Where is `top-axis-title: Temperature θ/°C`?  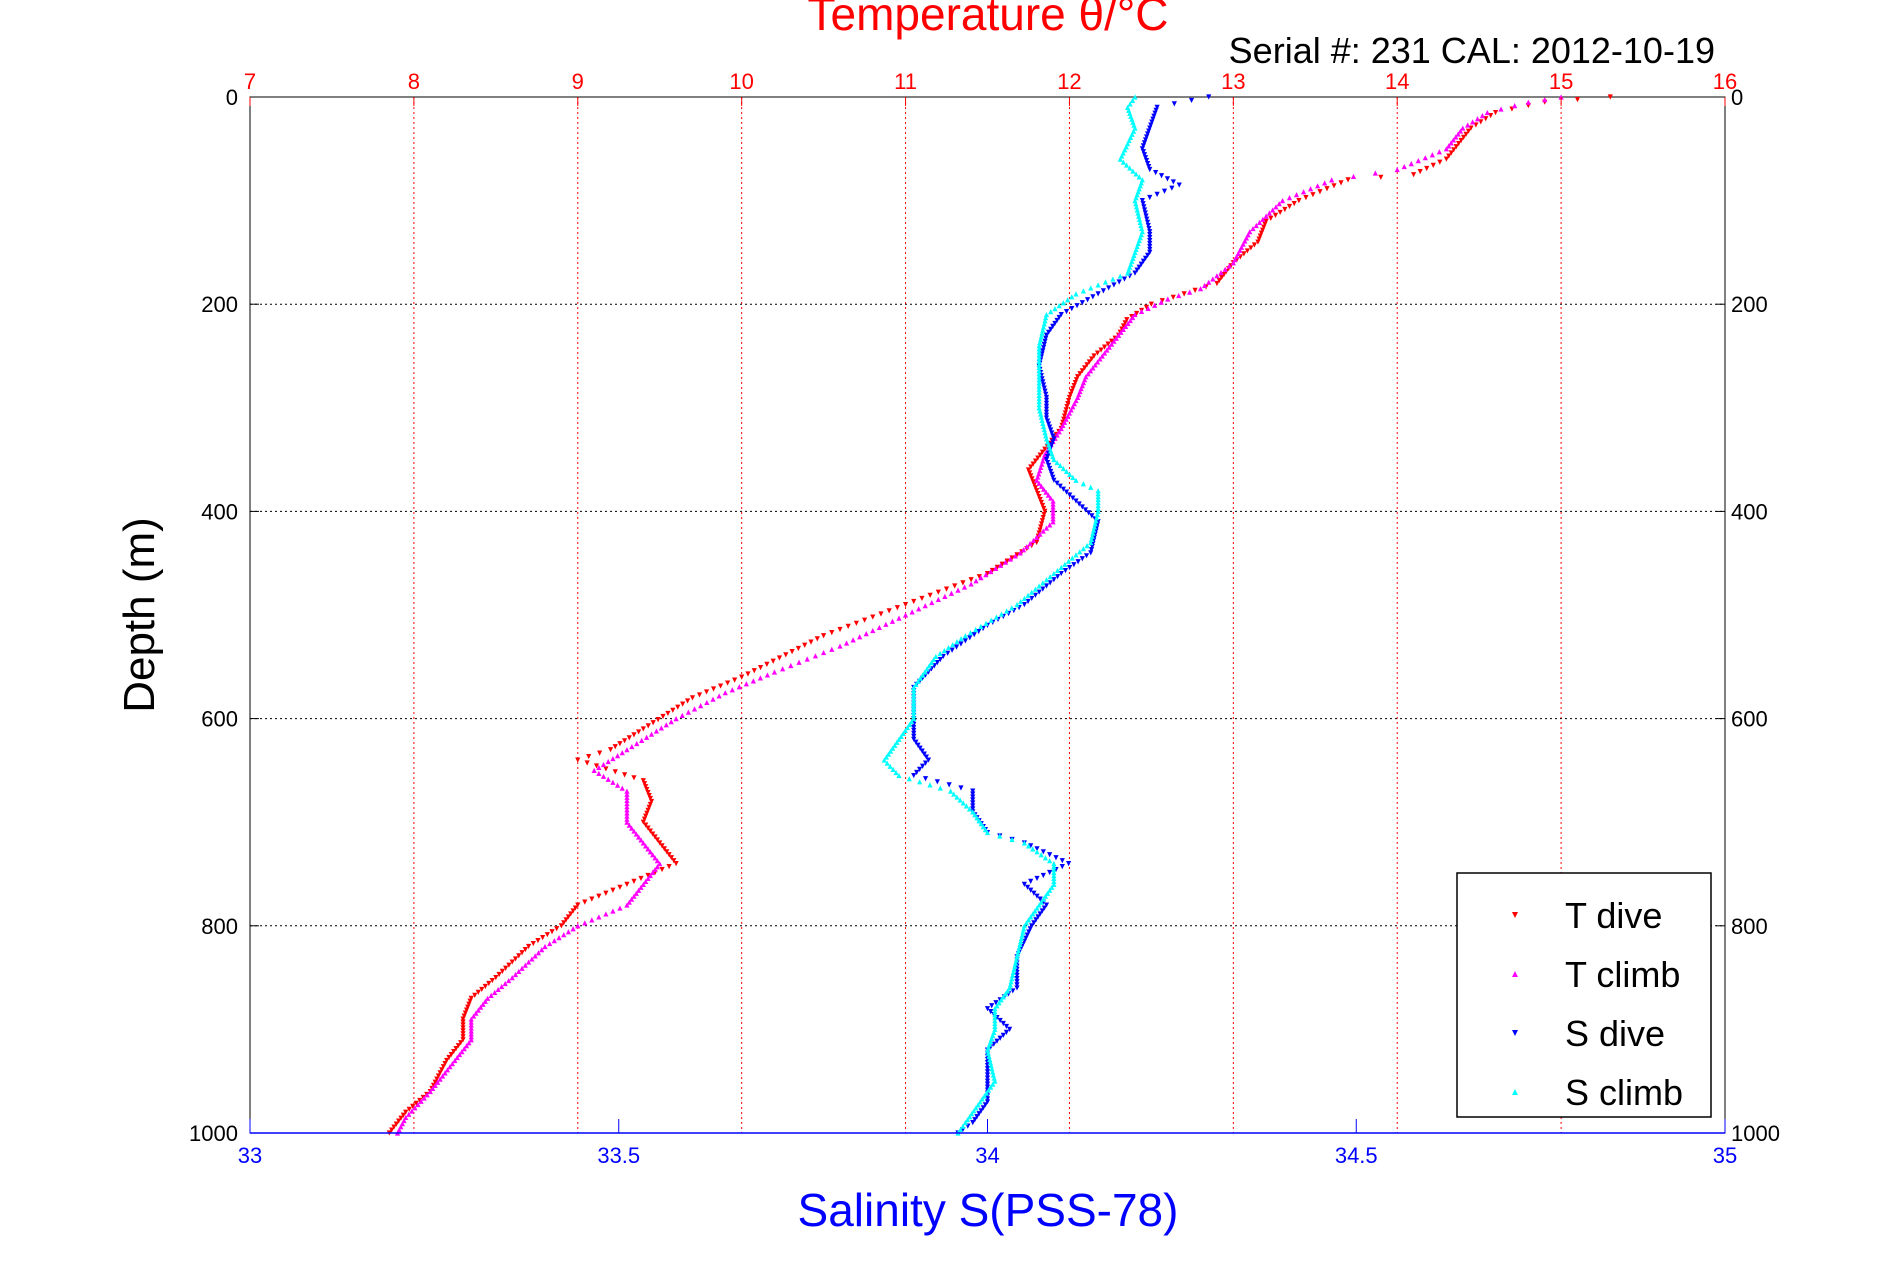
top-axis-title: Temperature θ/°C is located at coordinates (988, 20).